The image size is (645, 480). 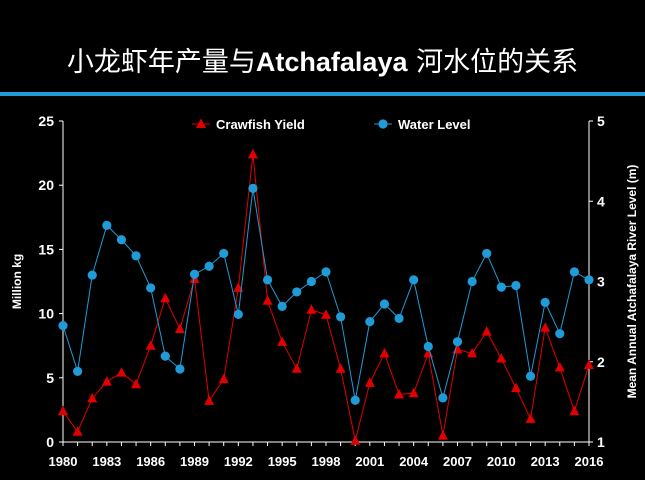 I want to click on title-cn-part1: 小龙虾年产量与, so click(x=161, y=62).